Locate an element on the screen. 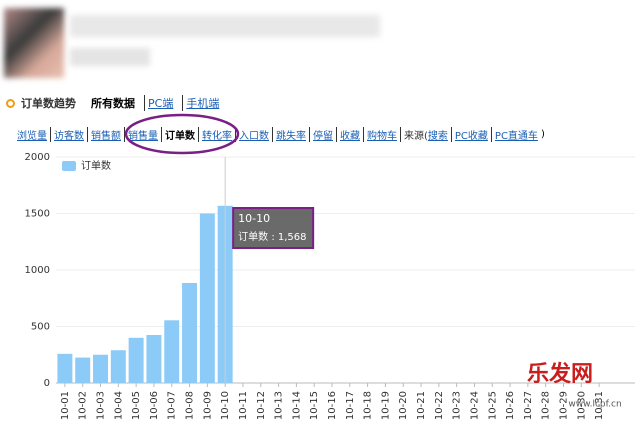 The width and height of the screenshot is (640, 423). source-link: PC直通车 is located at coordinates (515, 134).